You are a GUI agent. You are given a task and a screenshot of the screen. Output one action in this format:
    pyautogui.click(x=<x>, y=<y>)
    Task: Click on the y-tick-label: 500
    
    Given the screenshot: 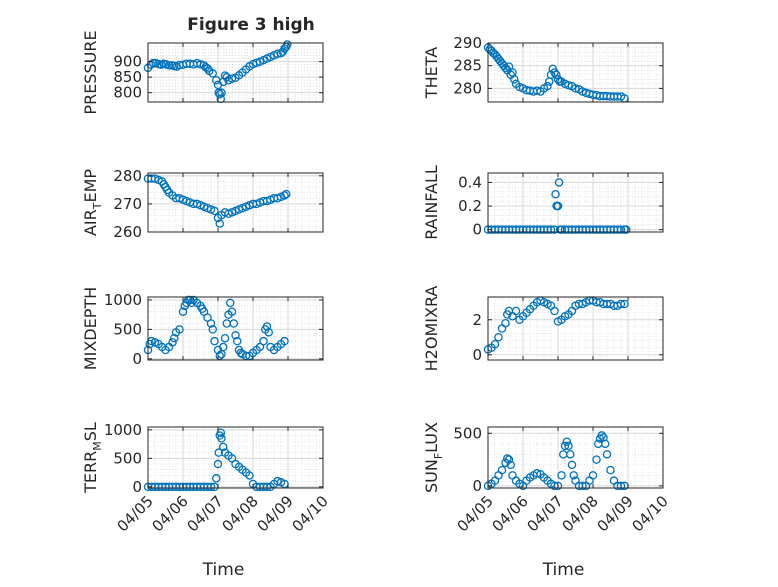 What is the action you would take?
    pyautogui.click(x=467, y=433)
    